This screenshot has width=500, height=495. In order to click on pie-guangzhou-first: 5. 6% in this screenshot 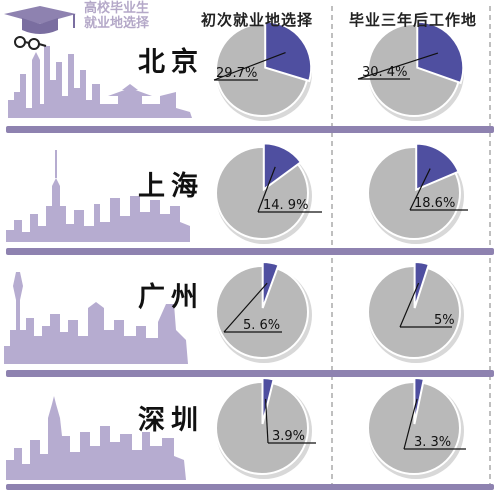, I will do `click(263, 312)`.